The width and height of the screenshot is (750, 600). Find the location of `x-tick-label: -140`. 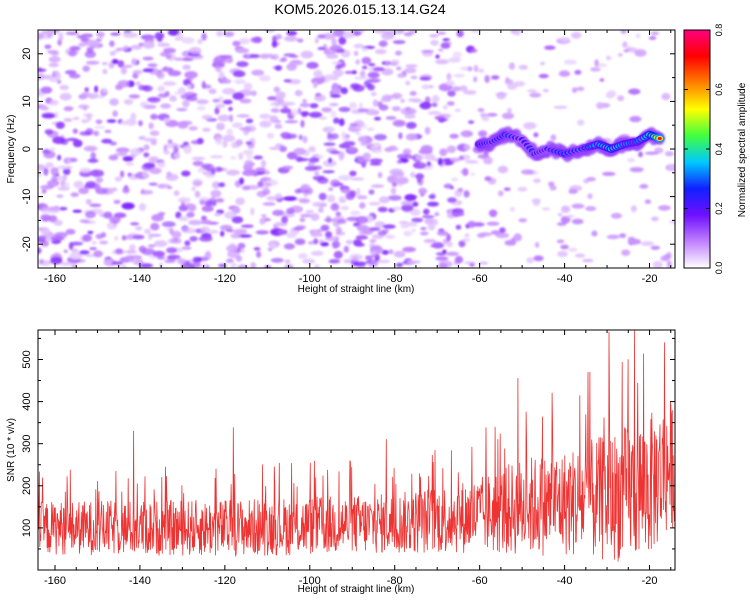

x-tick-label: -140 is located at coordinates (140, 581).